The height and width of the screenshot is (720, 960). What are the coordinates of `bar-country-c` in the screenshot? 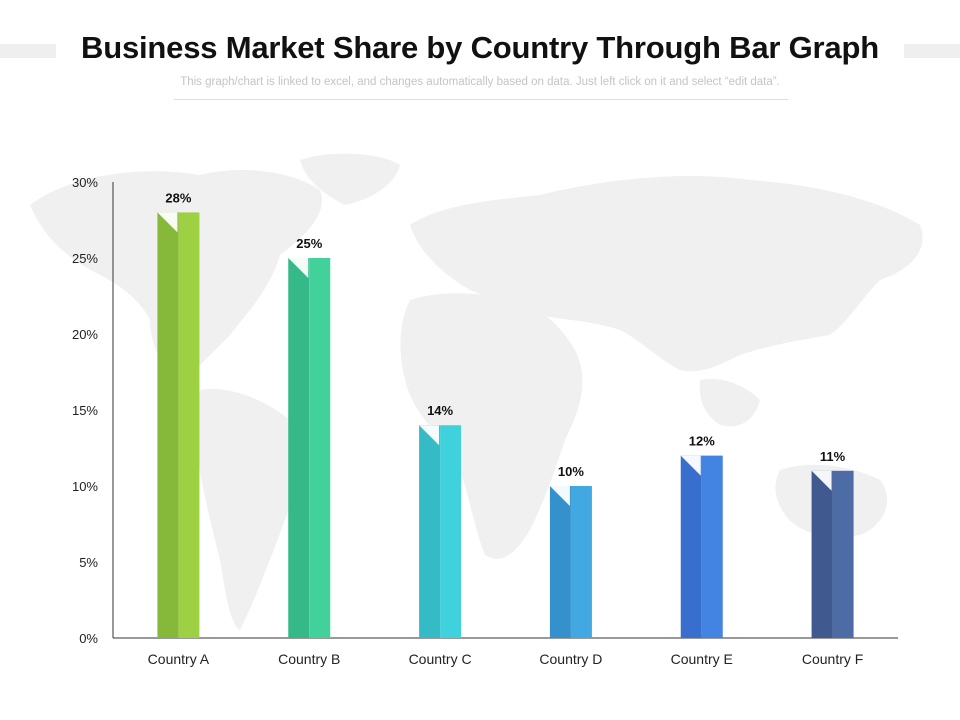 It's located at (440, 531).